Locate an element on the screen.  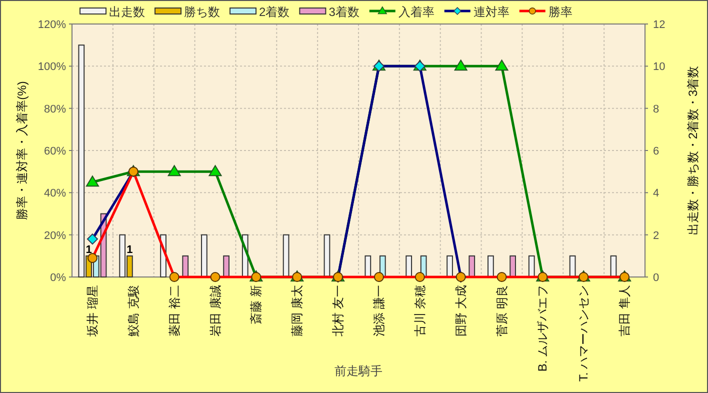
y-tick-label: 60% is located at coordinates (55, 152).